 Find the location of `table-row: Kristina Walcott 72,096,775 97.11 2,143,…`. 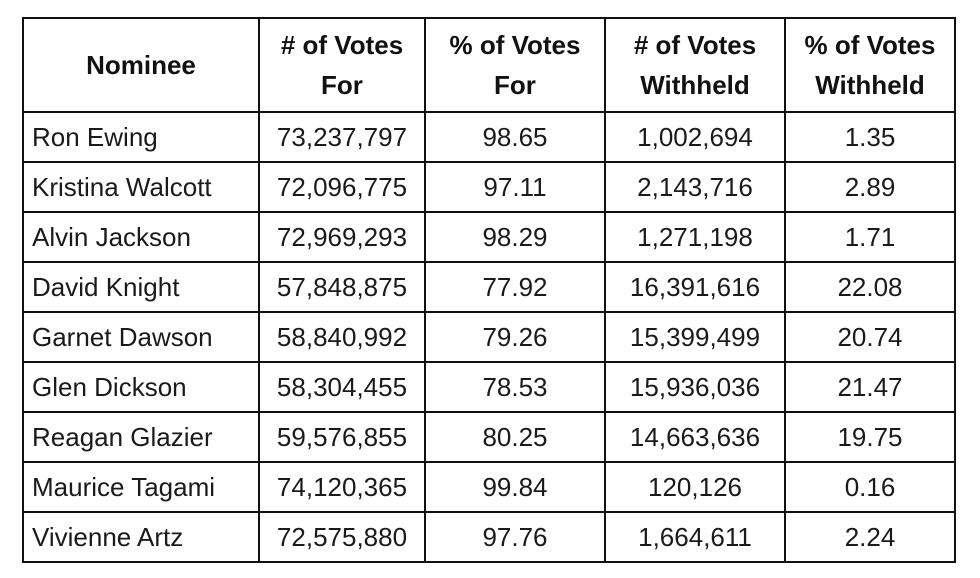

table-row: Kristina Walcott 72,096,775 97.11 2,143,… is located at coordinates (489, 187).